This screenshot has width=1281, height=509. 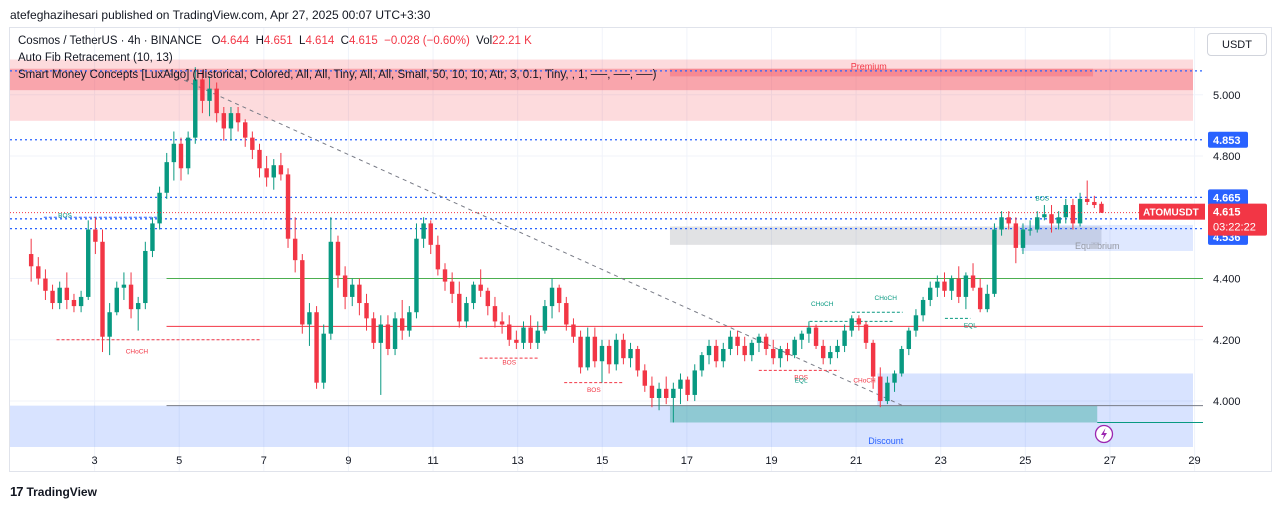 I want to click on y-tick-label: 4.200, so click(x=1227, y=341).